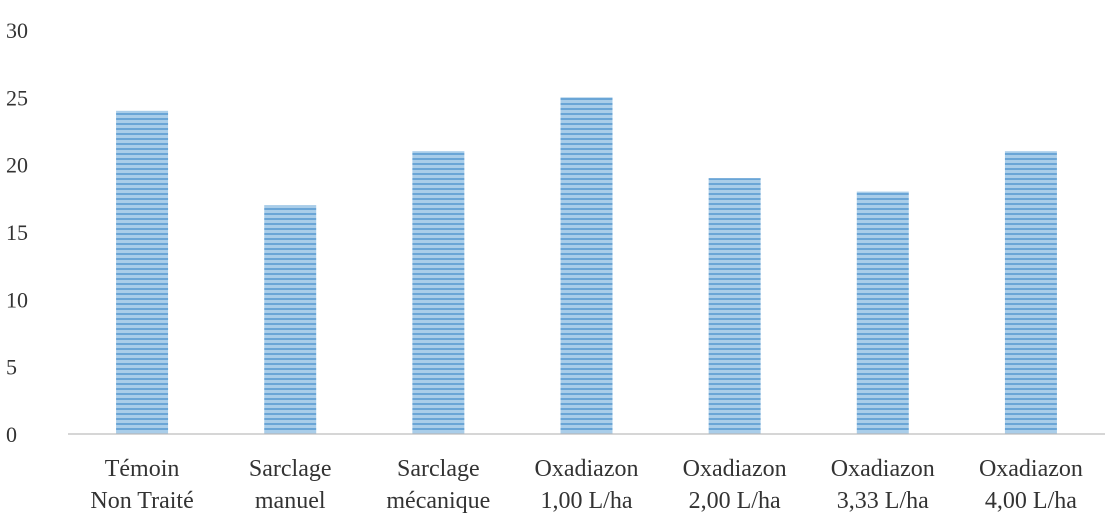  I want to click on x-tick-label: manuel, so click(290, 501).